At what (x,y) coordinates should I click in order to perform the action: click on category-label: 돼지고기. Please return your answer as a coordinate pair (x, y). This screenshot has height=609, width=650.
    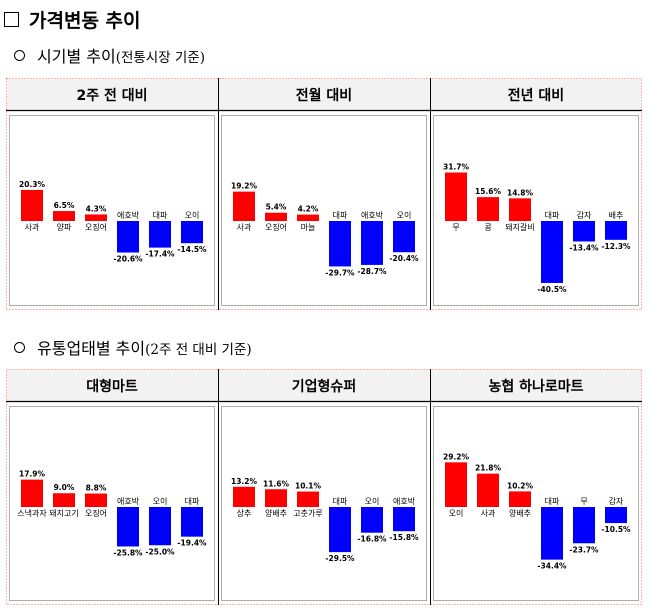
    Looking at the image, I should click on (63, 513).